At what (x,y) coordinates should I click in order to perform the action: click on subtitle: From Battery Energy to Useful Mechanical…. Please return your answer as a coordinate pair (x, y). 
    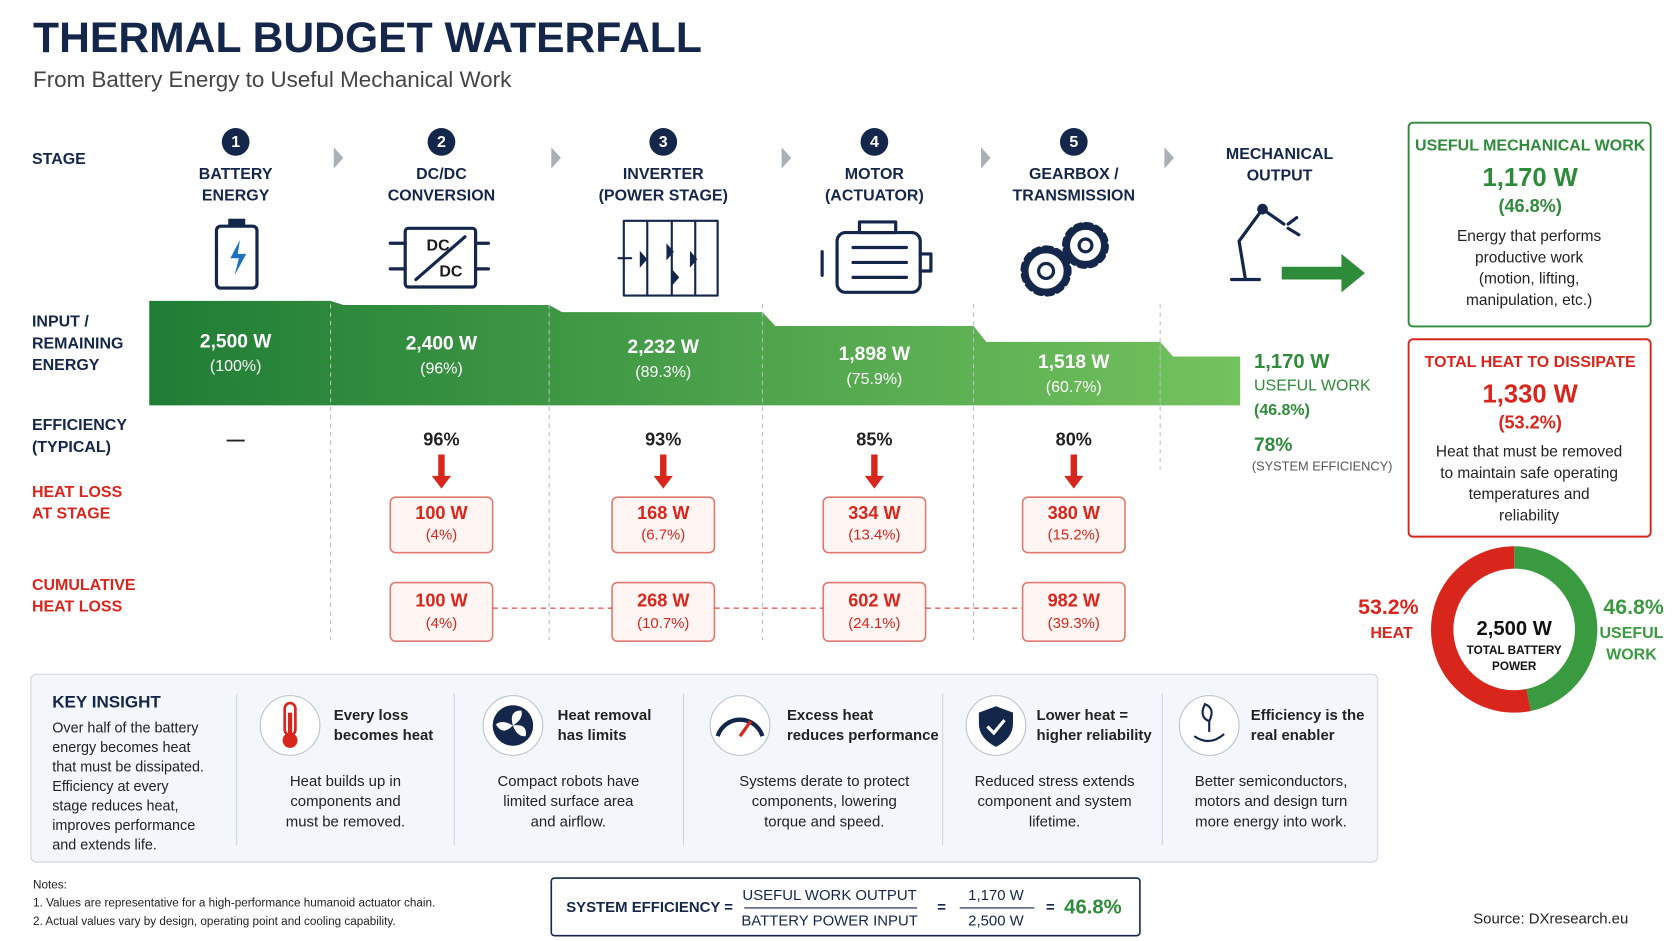
    Looking at the image, I should click on (272, 79).